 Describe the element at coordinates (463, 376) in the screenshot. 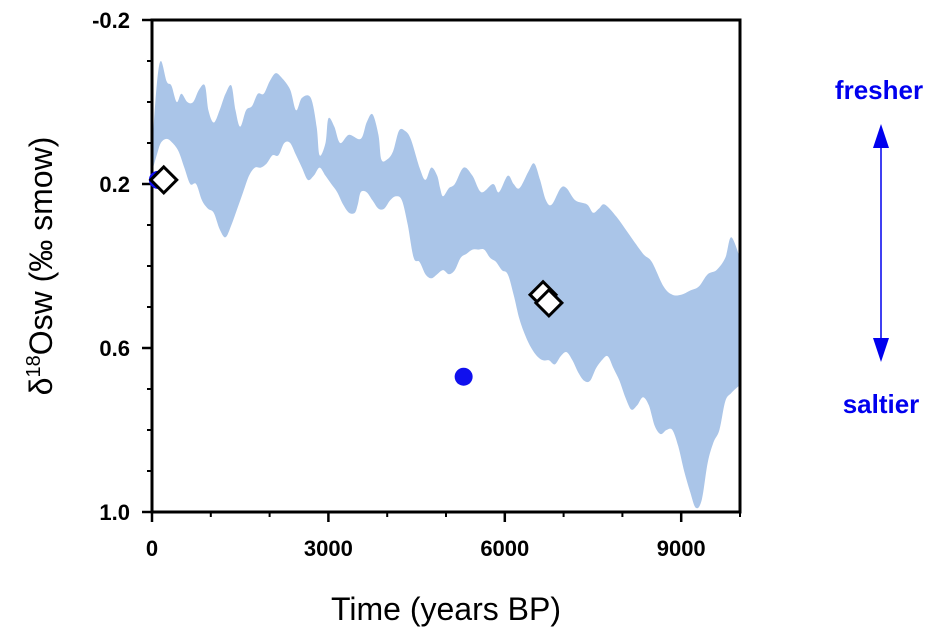

I see `circle-point` at that location.